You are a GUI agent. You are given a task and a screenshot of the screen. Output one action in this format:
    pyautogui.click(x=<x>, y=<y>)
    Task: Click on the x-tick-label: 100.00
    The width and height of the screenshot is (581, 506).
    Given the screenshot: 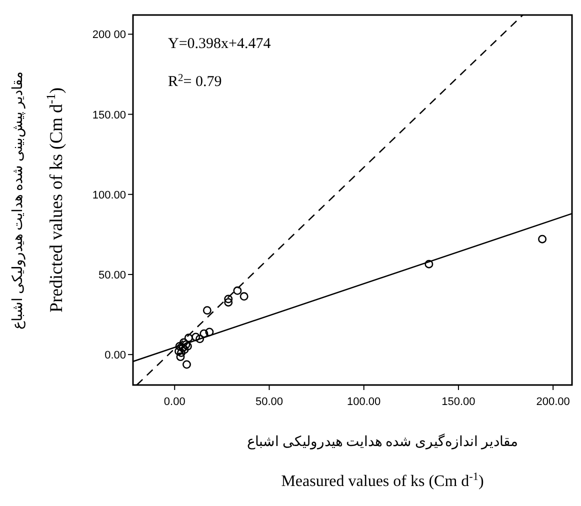 What is the action you would take?
    pyautogui.click(x=364, y=402)
    